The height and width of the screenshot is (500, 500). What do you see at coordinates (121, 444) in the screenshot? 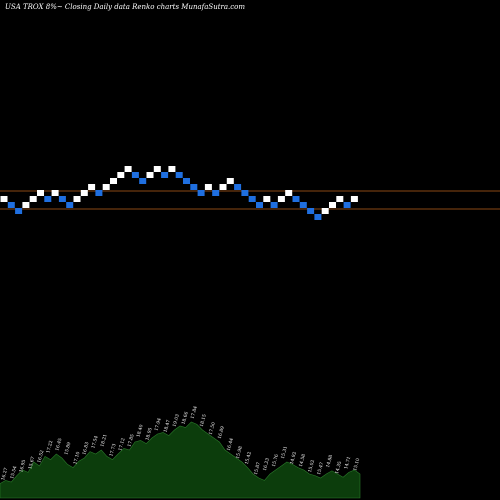
I see `volume-label: 17.12` at bounding box center [121, 444].